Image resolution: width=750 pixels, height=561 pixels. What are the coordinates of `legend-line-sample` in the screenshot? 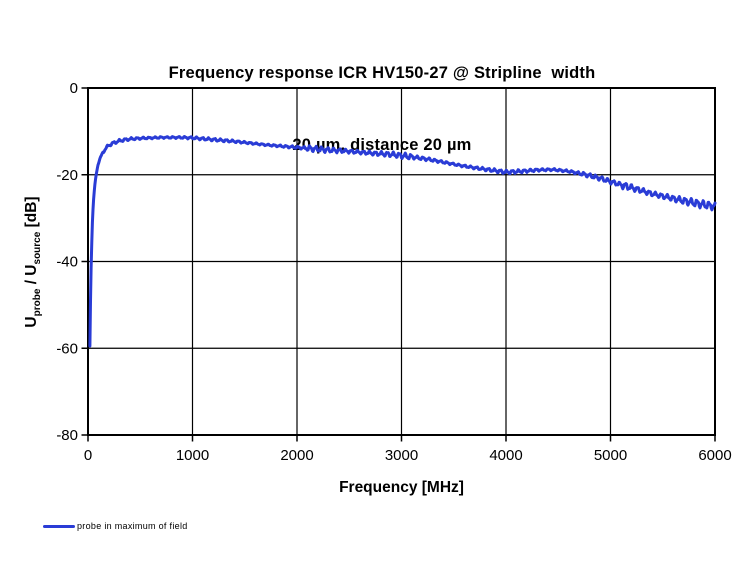 It's located at (59, 526).